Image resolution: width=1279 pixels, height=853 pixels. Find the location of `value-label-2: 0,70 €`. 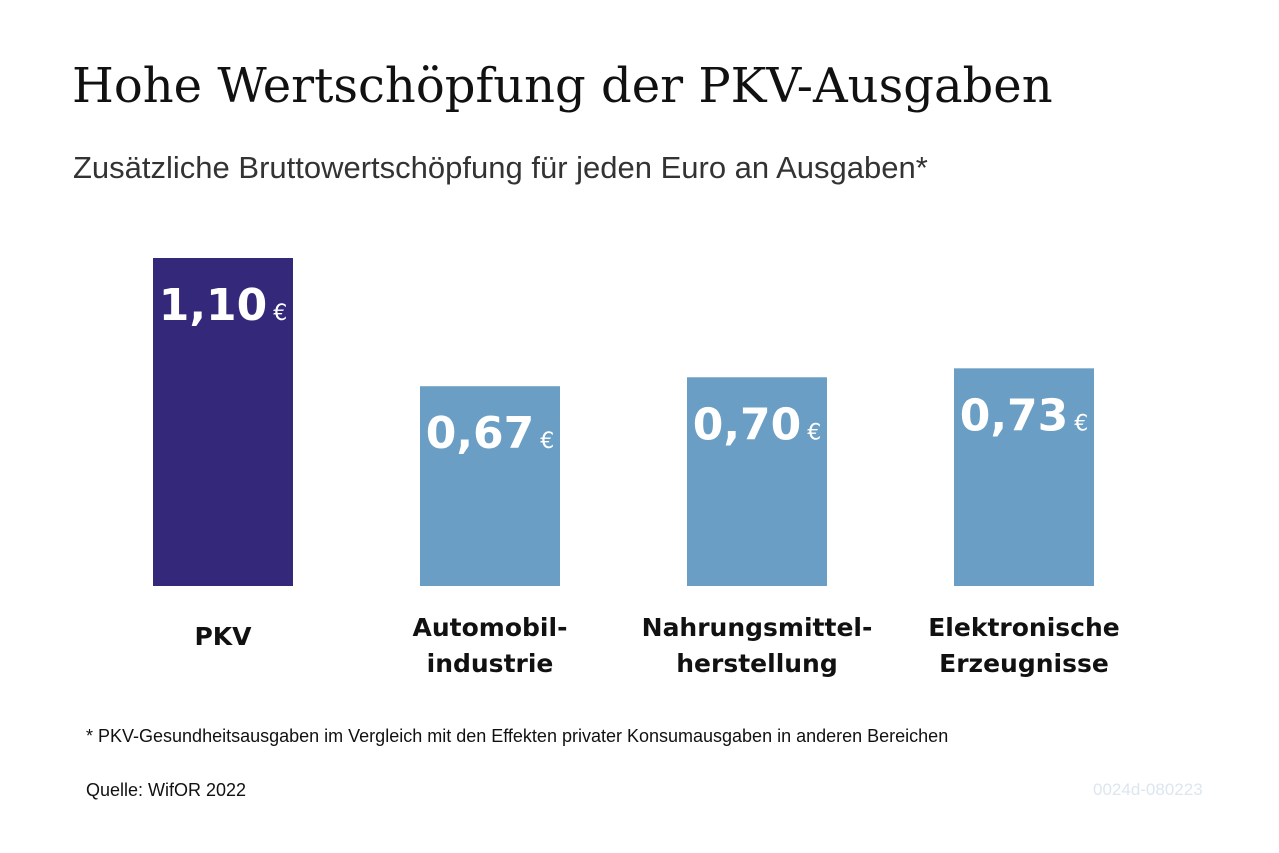

value-label-2: 0,70 € is located at coordinates (757, 424).